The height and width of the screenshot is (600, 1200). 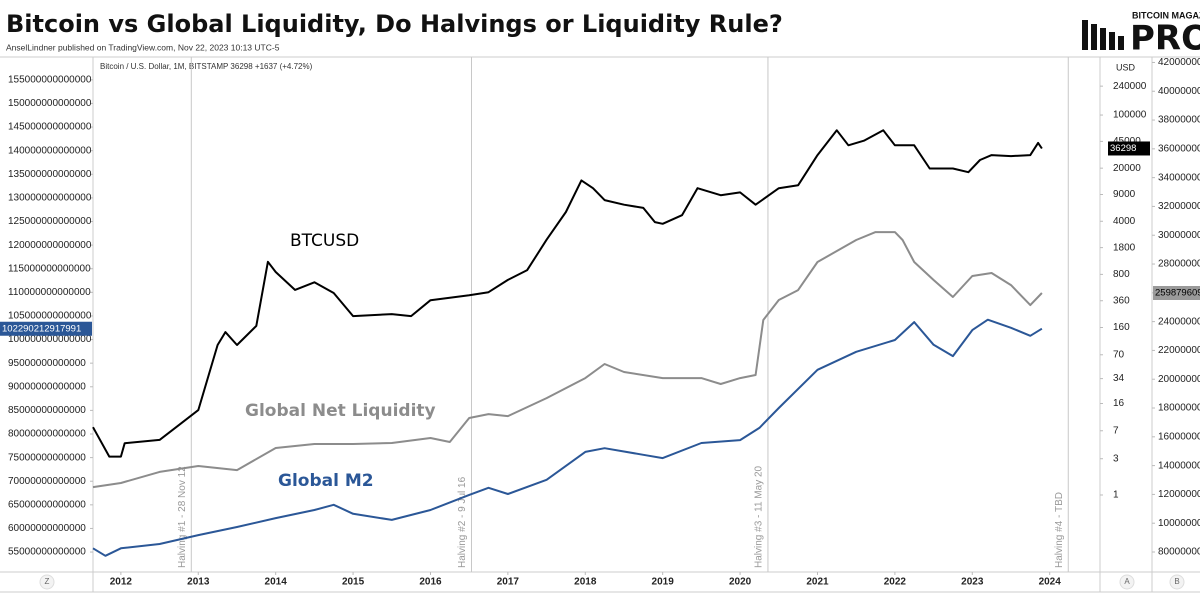 I want to click on y2-tick-label: 34, so click(x=1119, y=378).